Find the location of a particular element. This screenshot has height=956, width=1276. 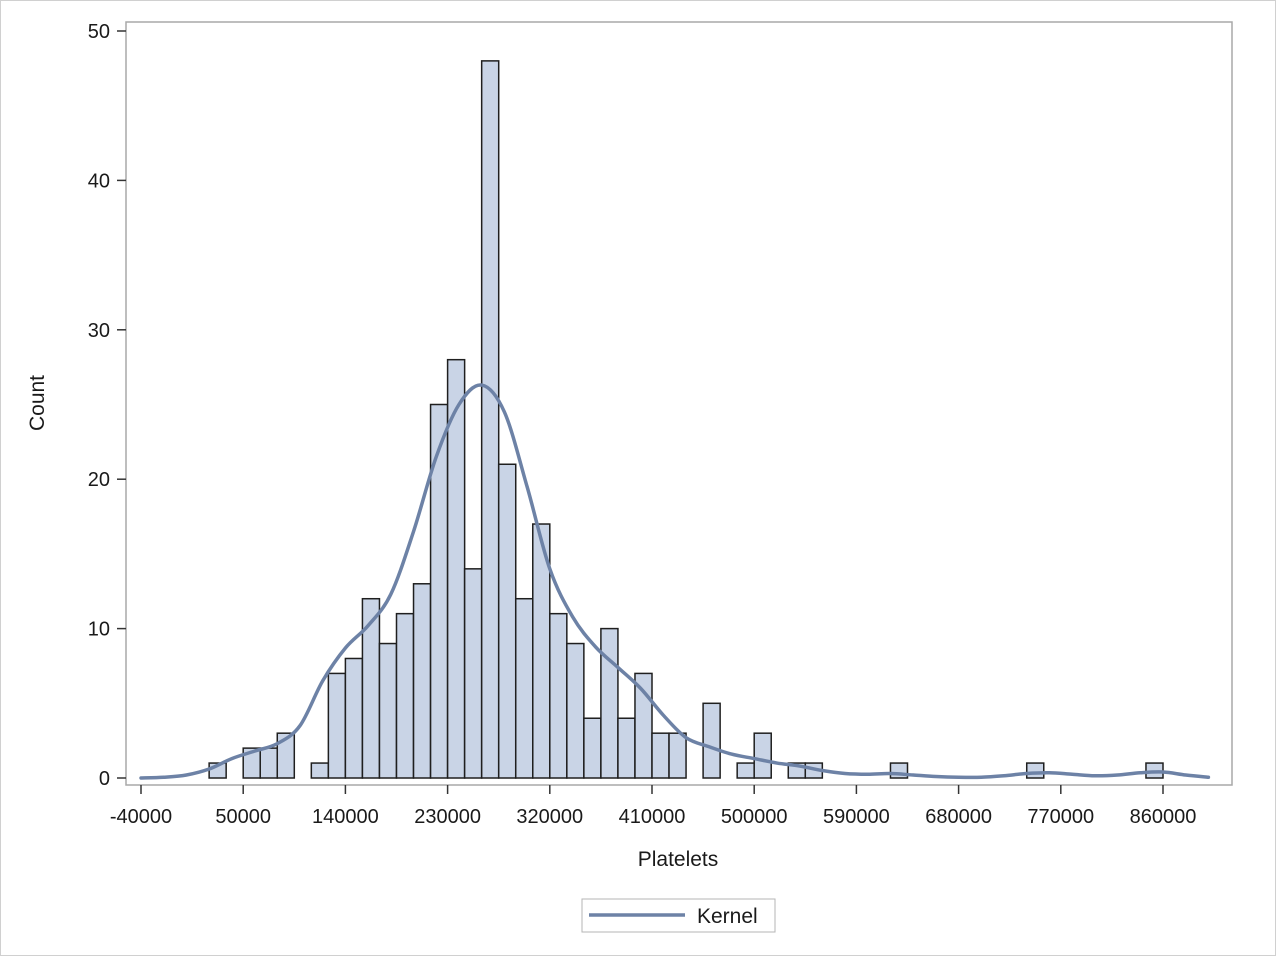

x-tick-label: -40000 is located at coordinates (141, 817).